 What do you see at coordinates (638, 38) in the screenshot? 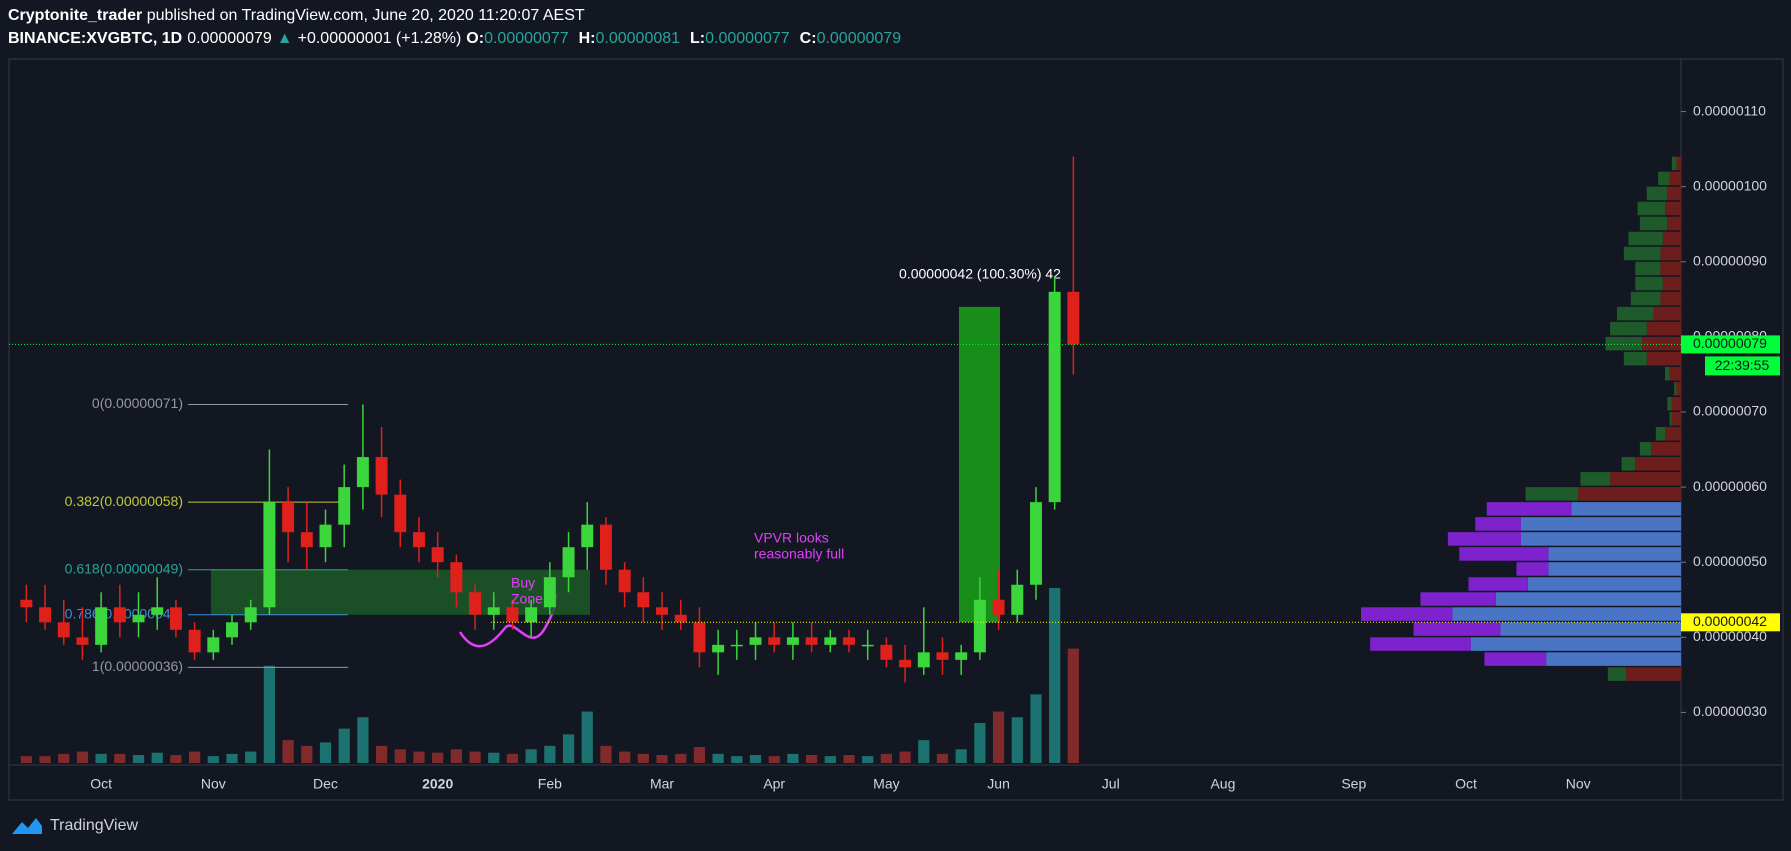
I see `h: 0.00000081` at bounding box center [638, 38].